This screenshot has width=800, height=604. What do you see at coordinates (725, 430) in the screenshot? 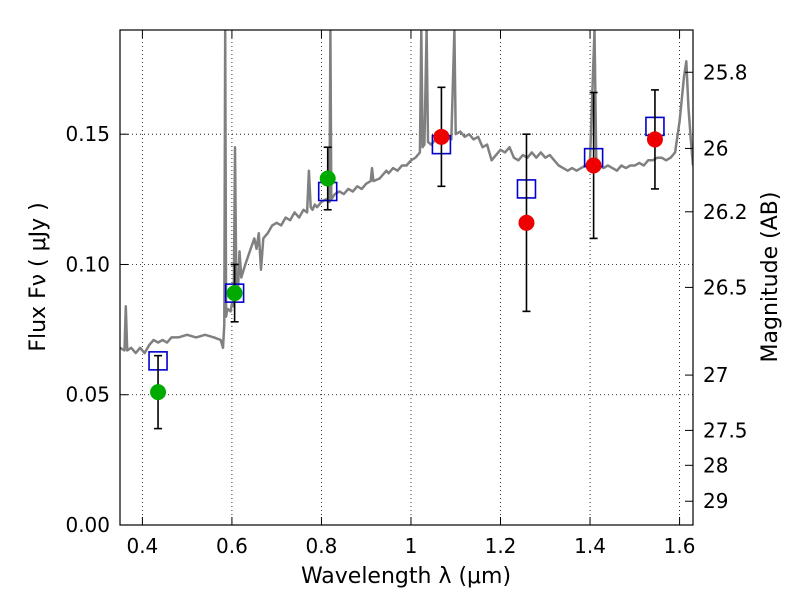
I see `right-tick-label: 27.5` at bounding box center [725, 430].